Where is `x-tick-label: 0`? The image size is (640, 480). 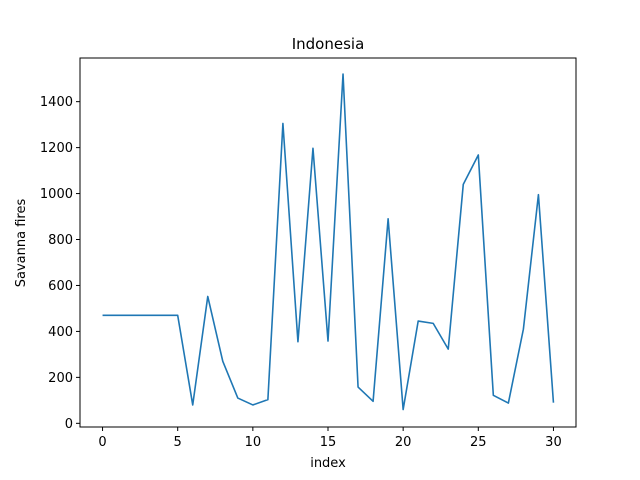 x-tick-label: 0 is located at coordinates (102, 442).